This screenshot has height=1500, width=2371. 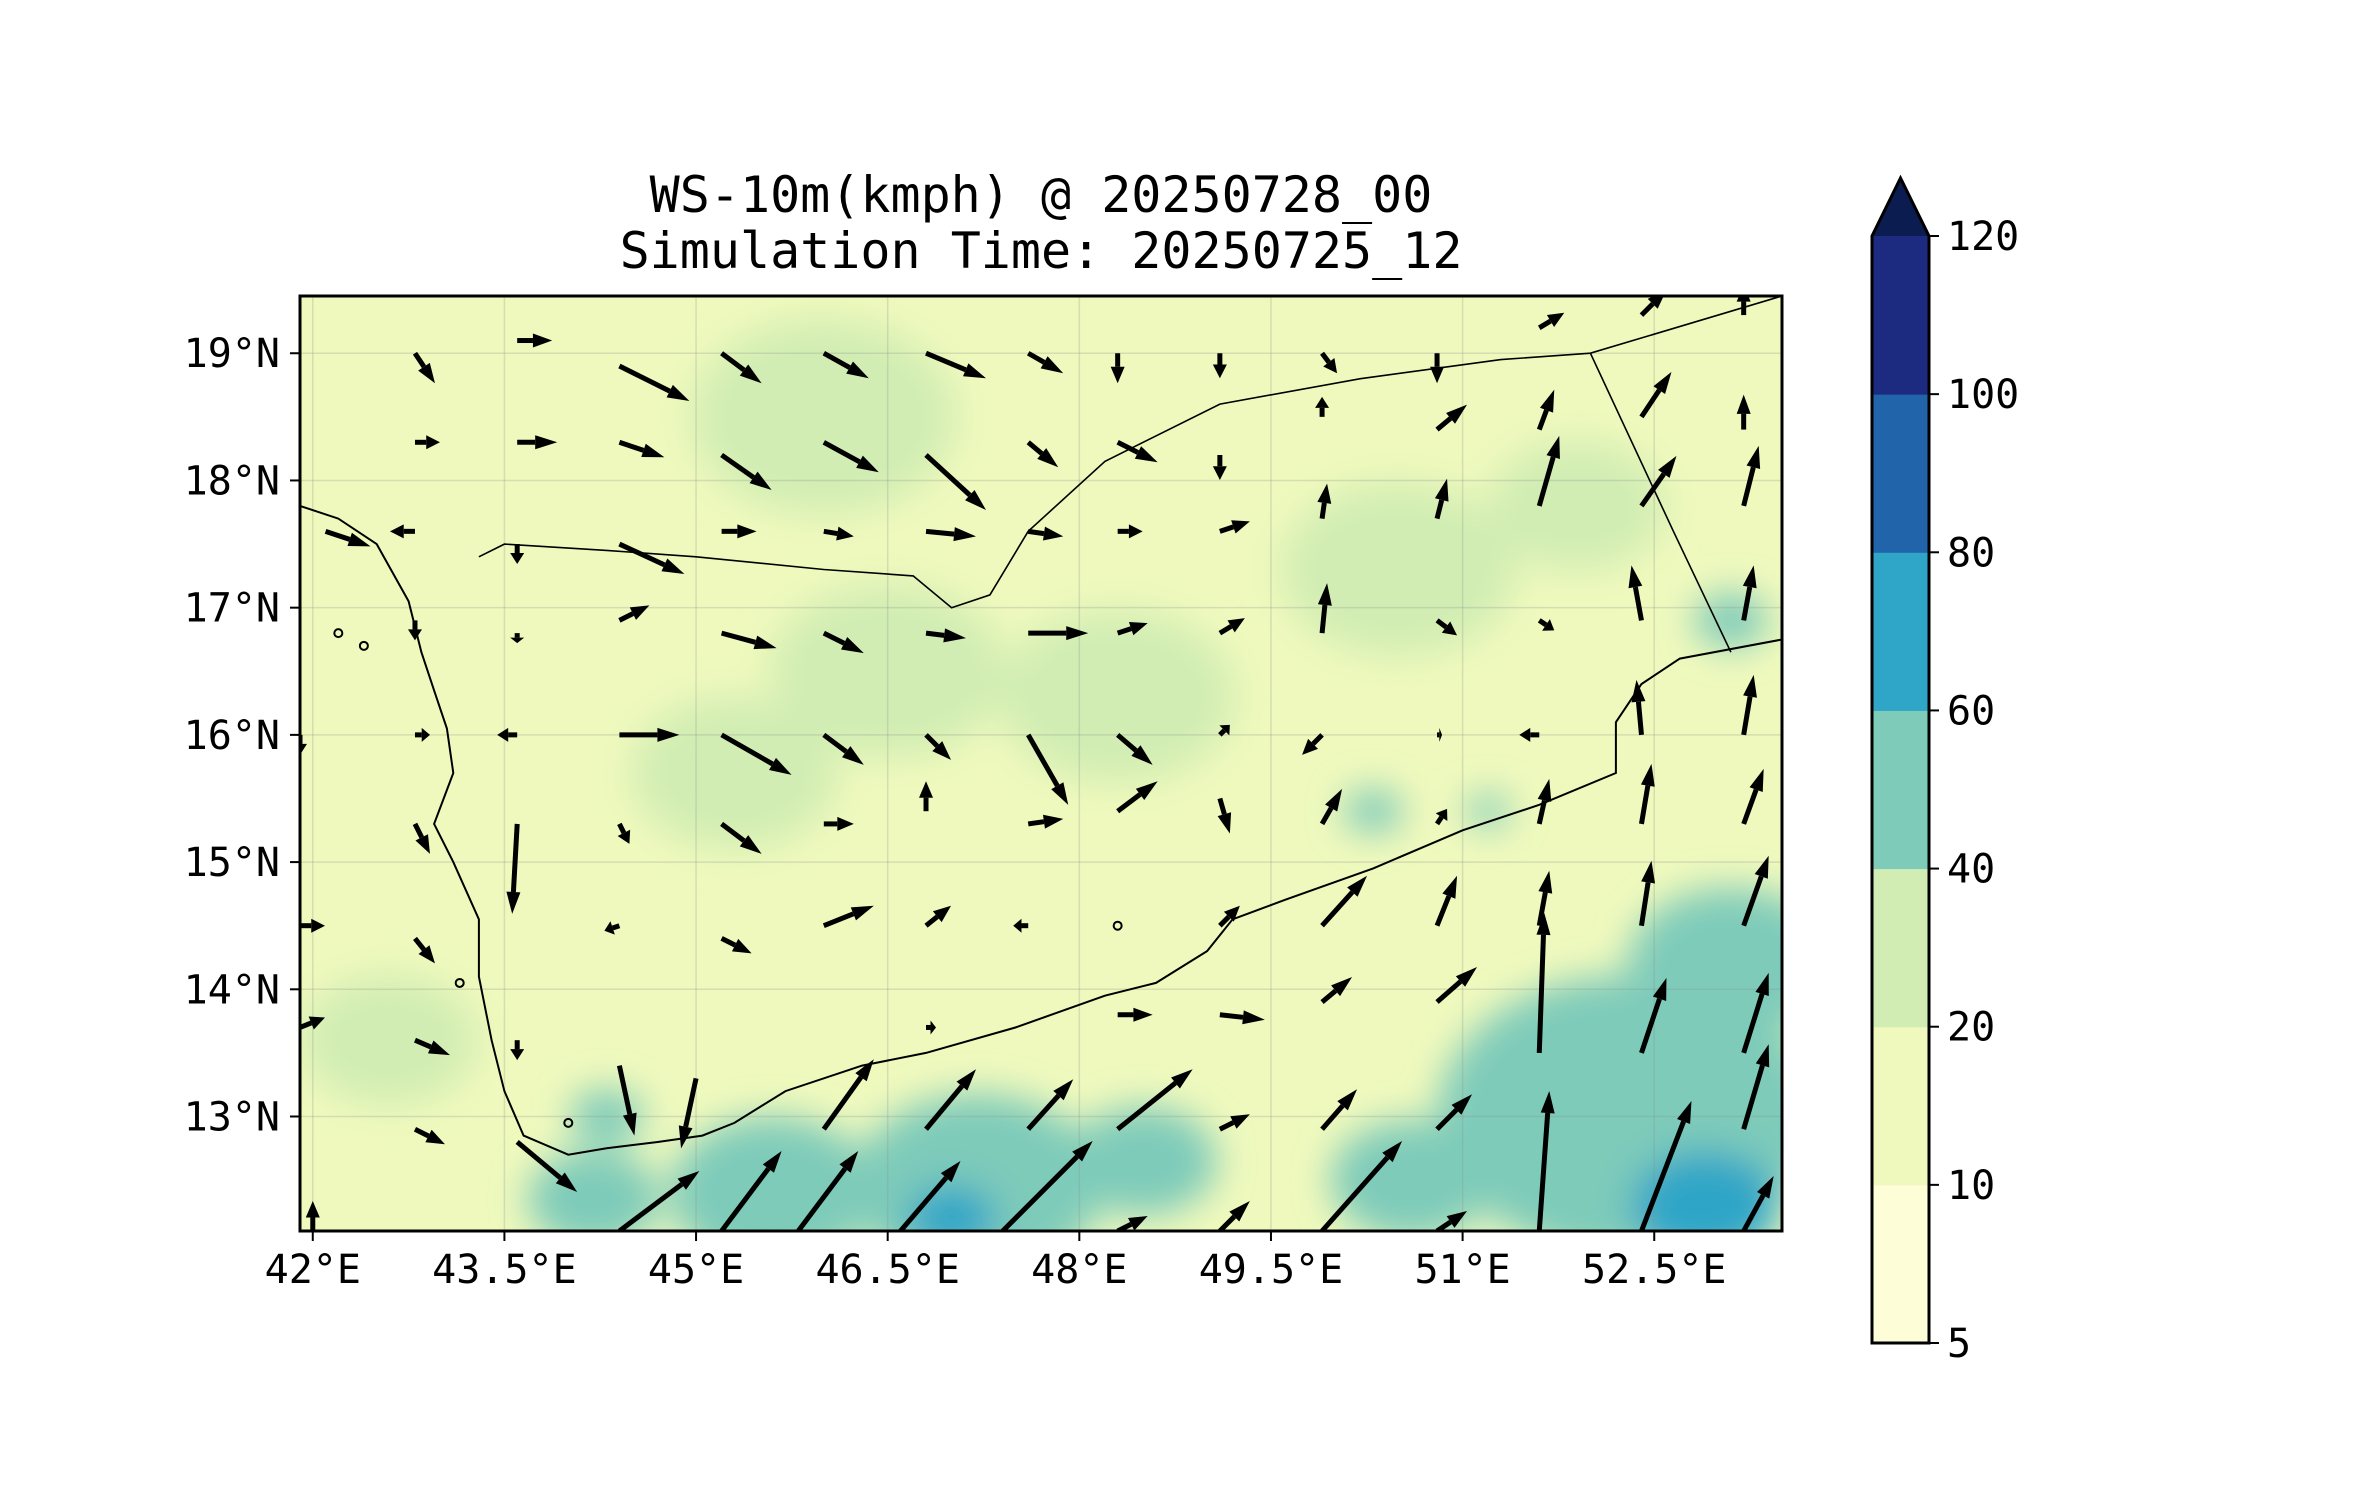 What do you see at coordinates (1041, 195) in the screenshot?
I see `map-title-line1: WS-10m(kmph) @ 20250728_00` at bounding box center [1041, 195].